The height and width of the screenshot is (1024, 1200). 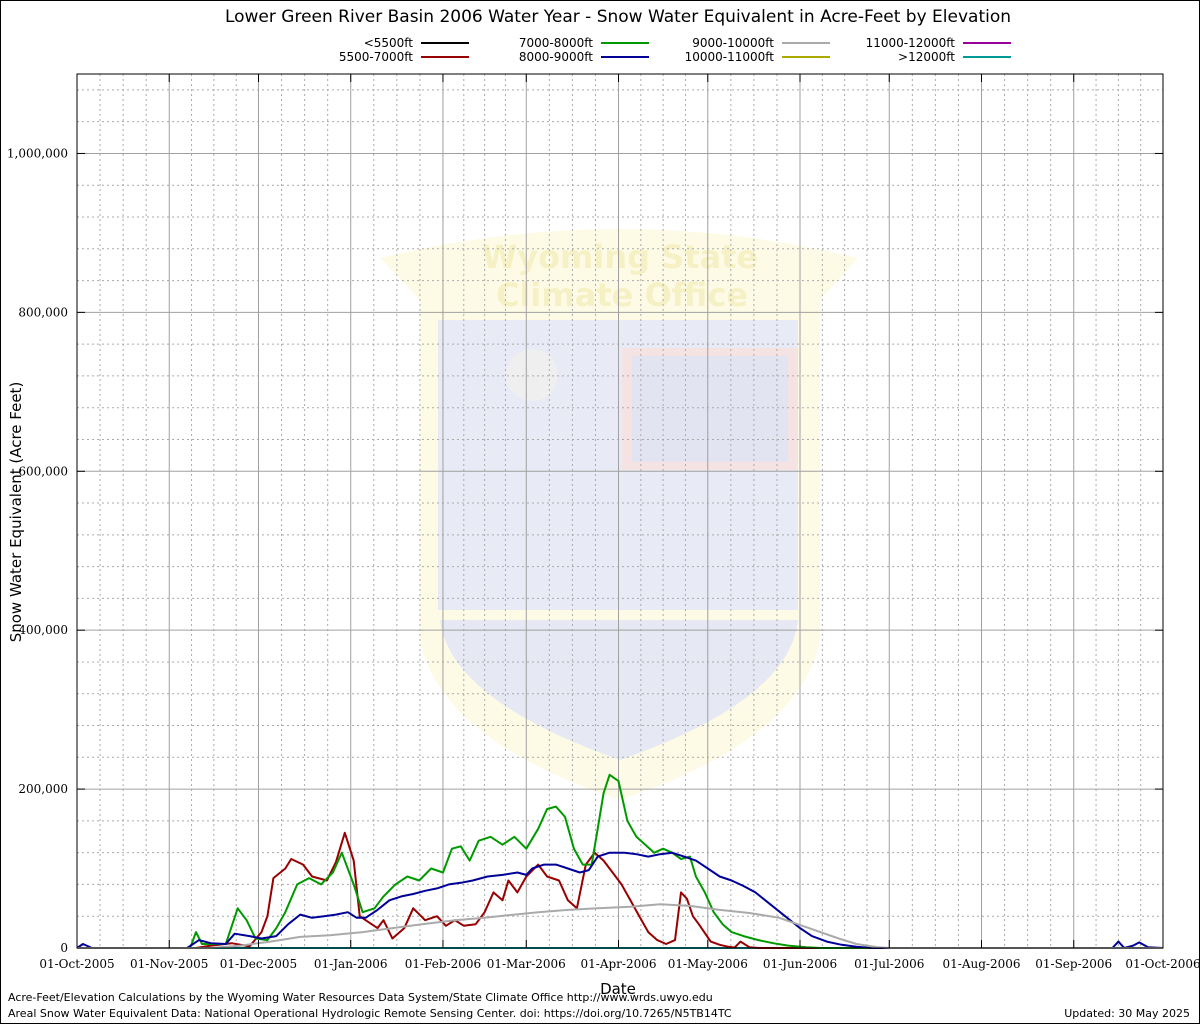 I want to click on legend-label: >12000ft, so click(x=926, y=57).